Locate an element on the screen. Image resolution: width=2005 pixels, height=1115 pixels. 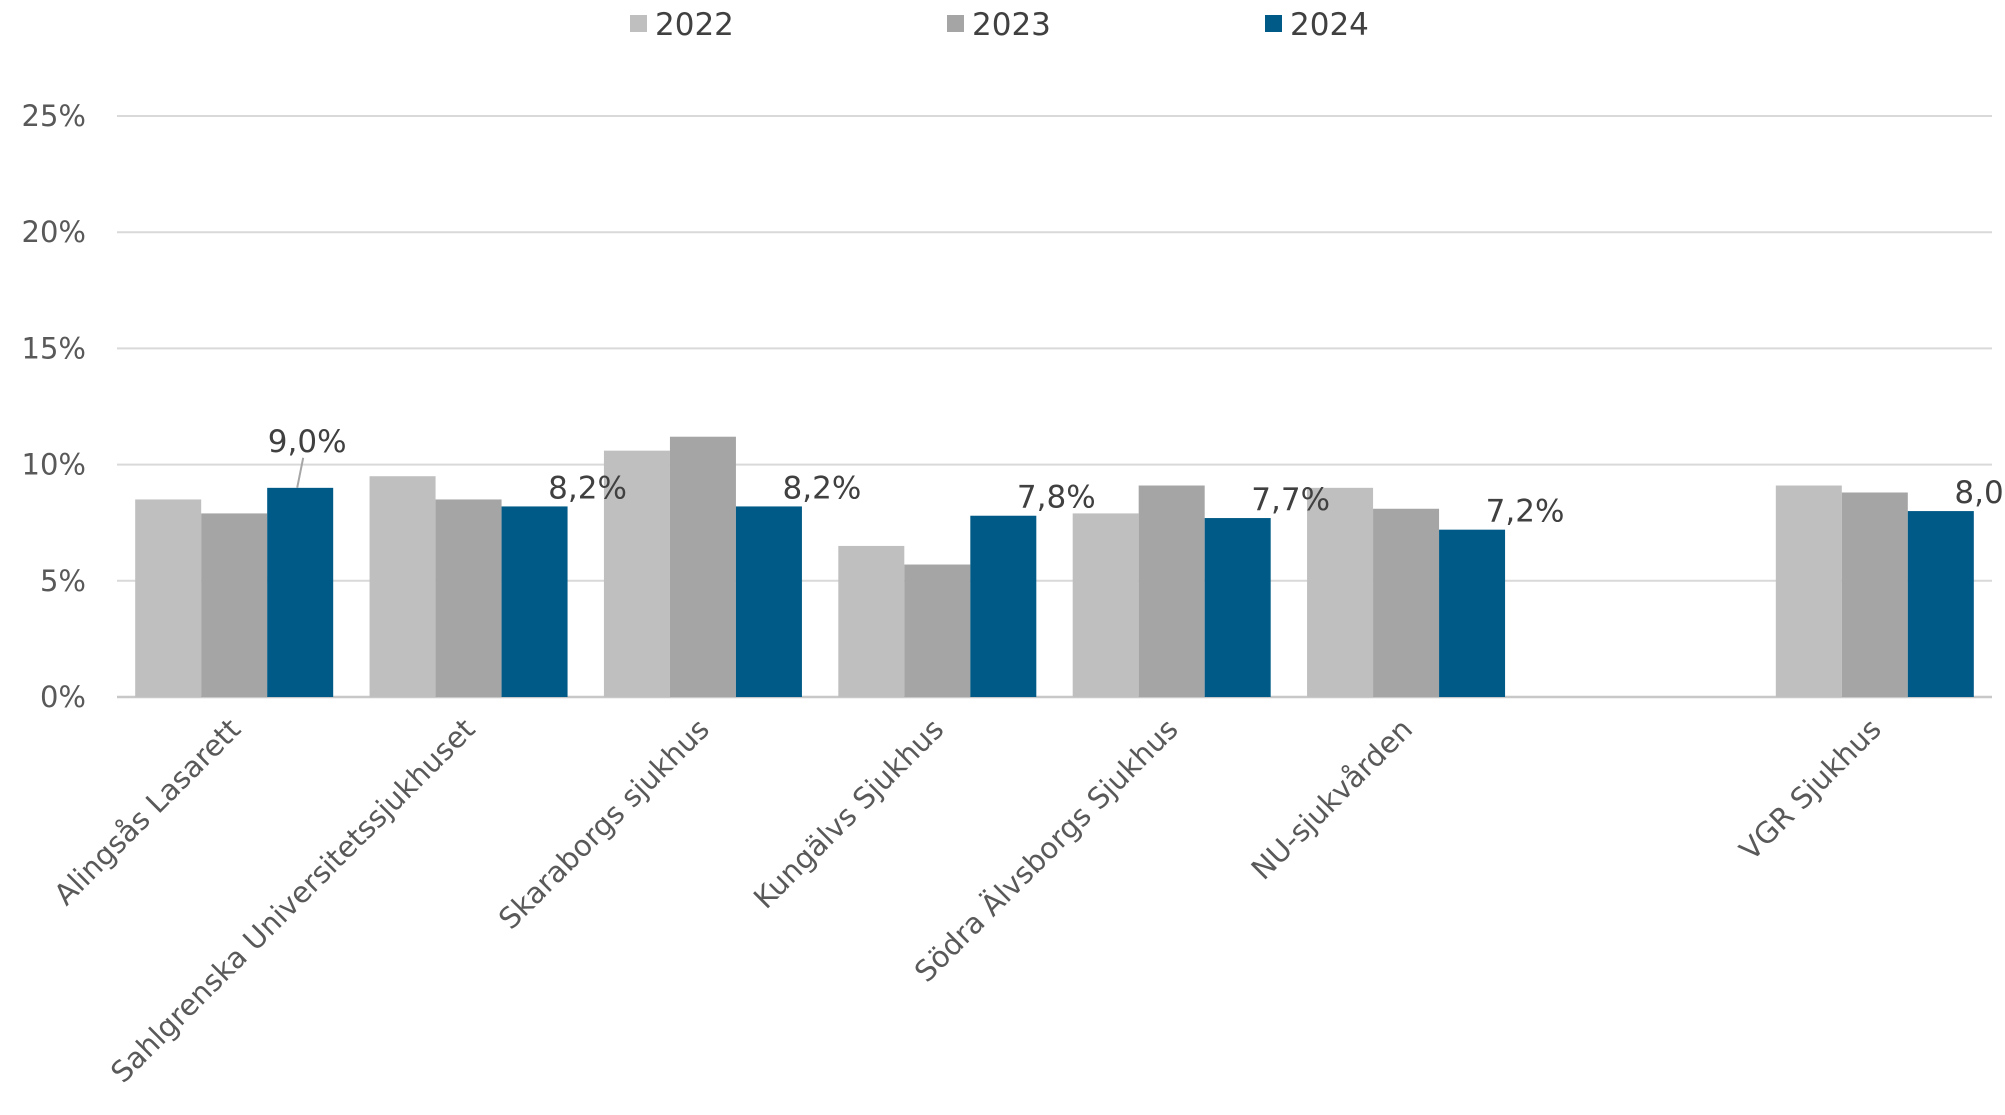
legend: 2022 2023 2024 is located at coordinates (999, 25).